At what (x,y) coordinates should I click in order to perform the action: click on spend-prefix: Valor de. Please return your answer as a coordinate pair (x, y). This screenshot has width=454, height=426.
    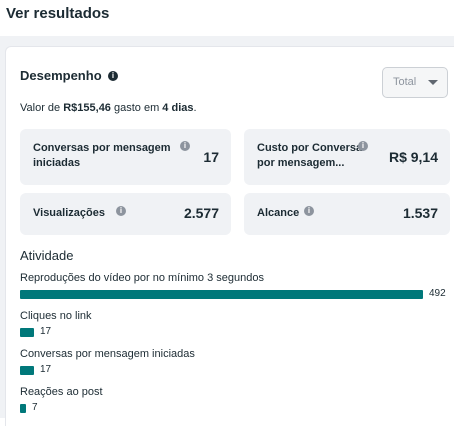
    Looking at the image, I should click on (42, 108).